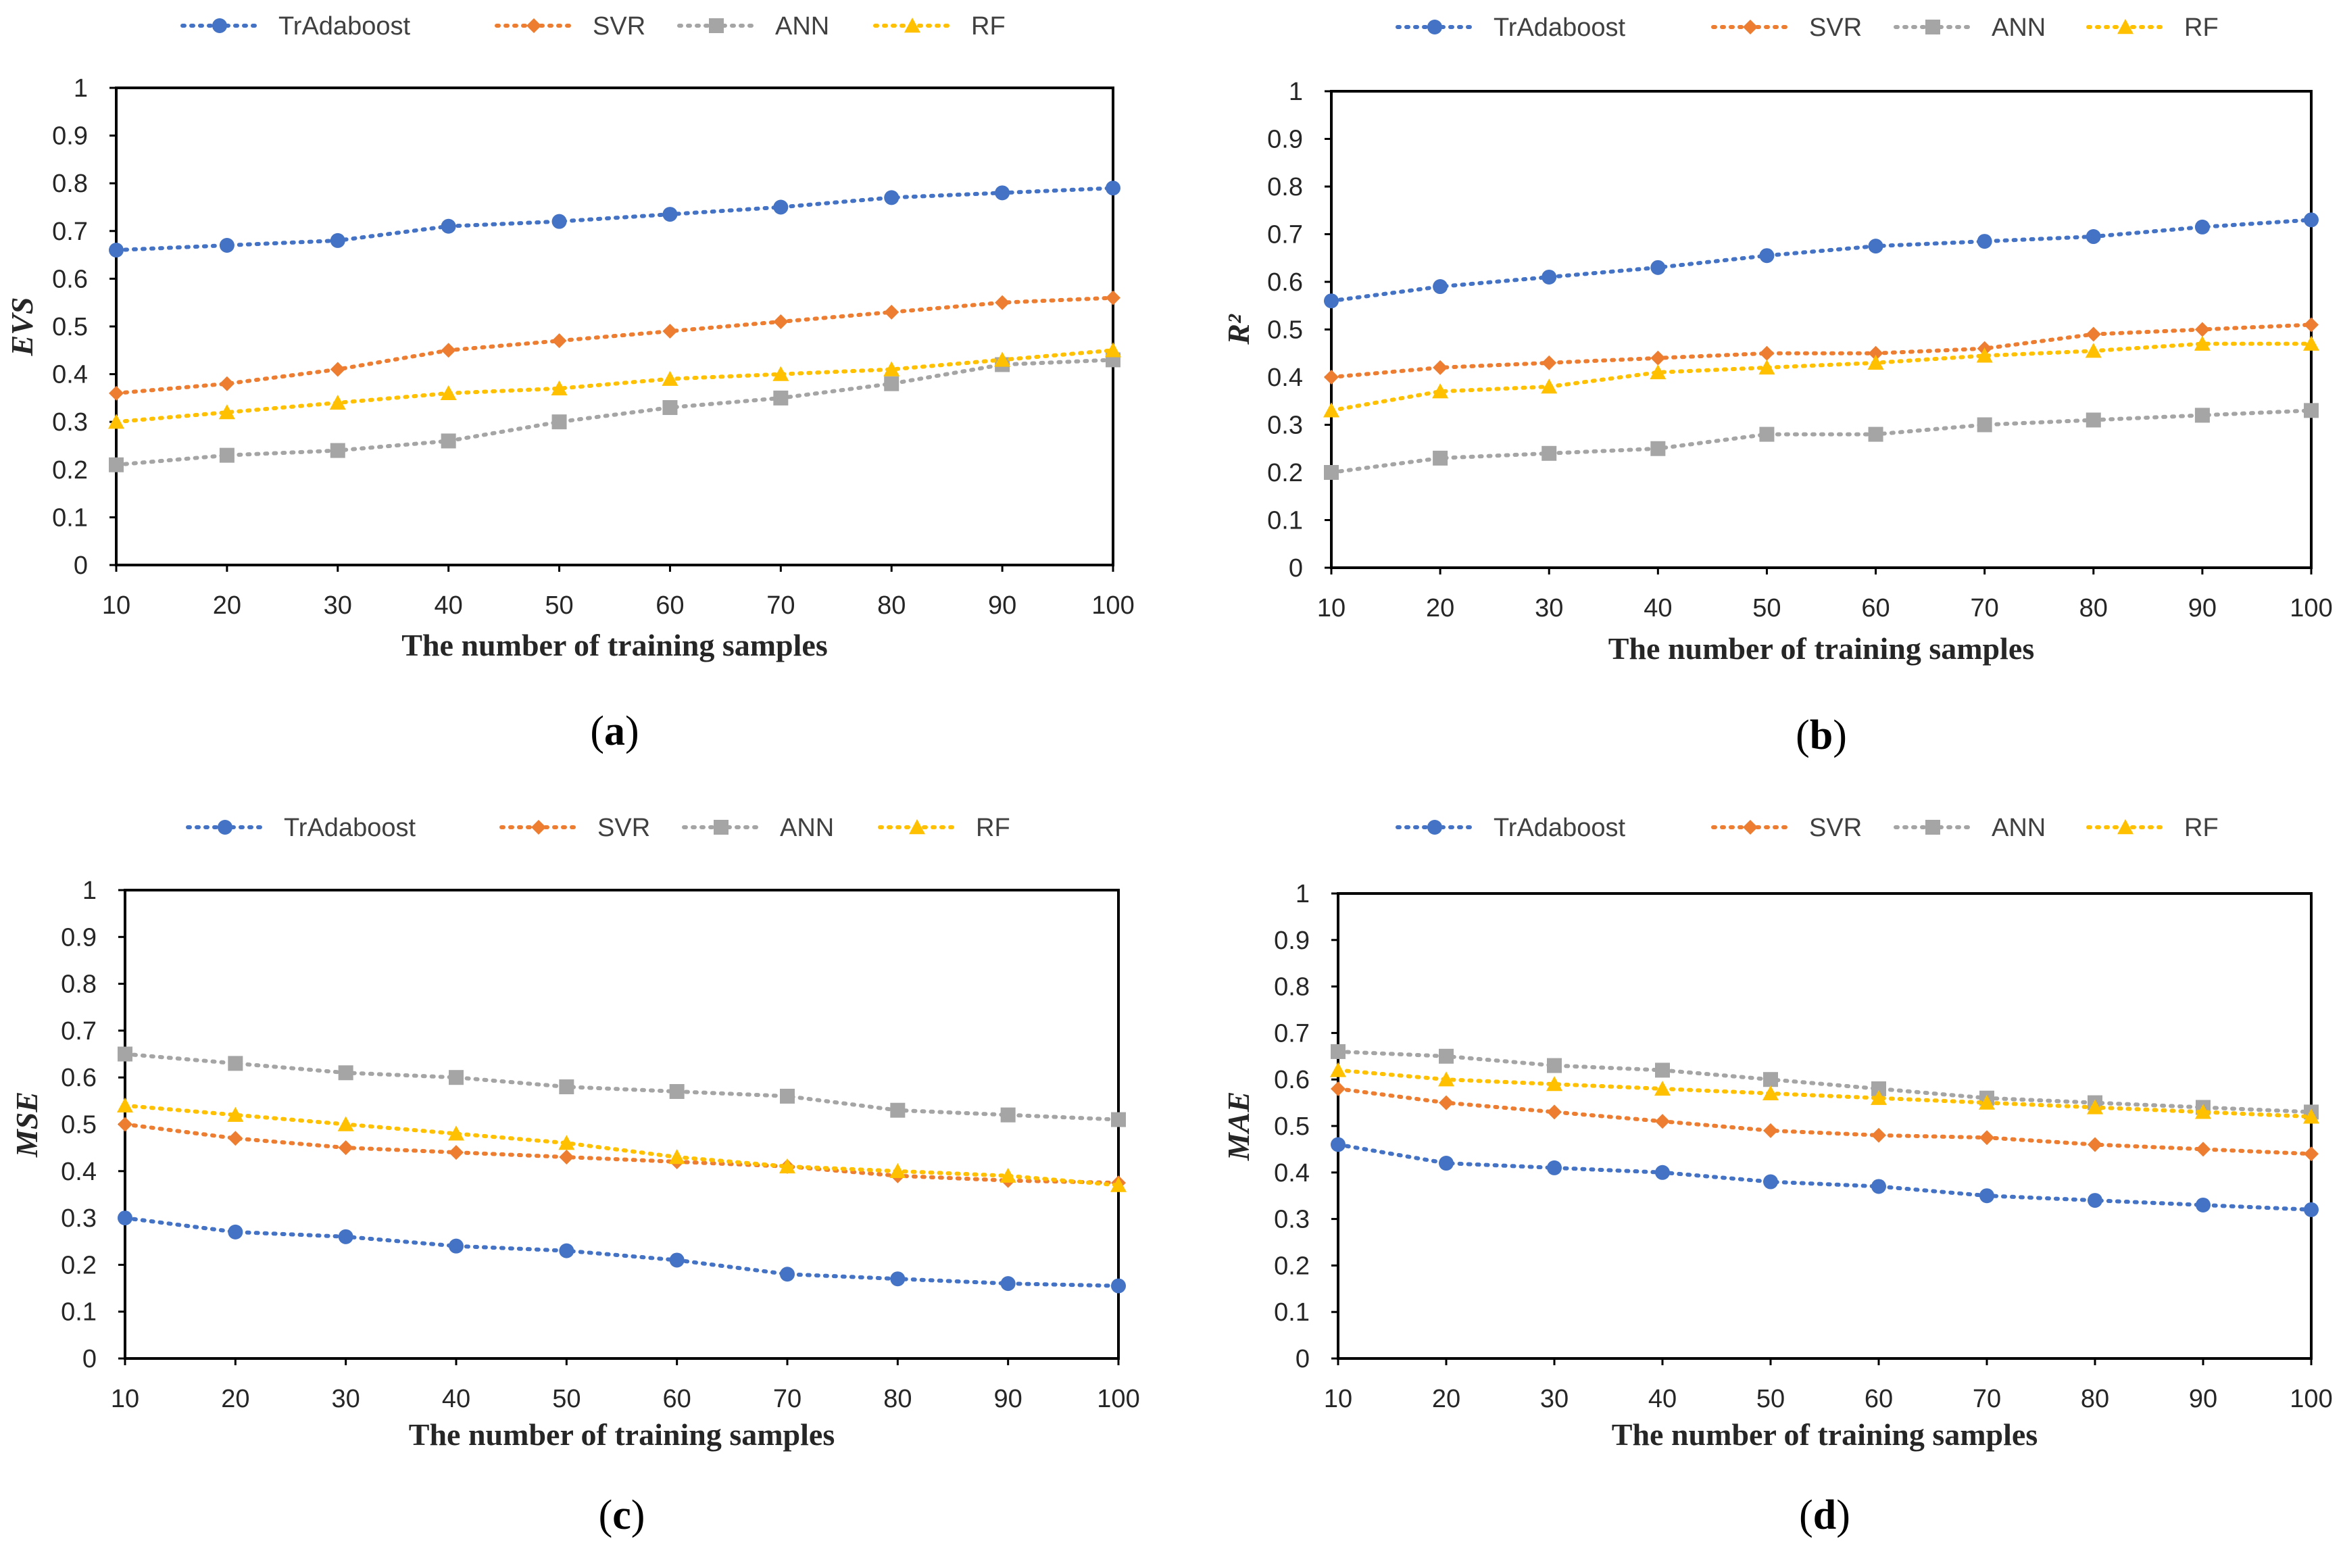 This screenshot has height=1568, width=2343. Describe the element at coordinates (614, 385) in the screenshot. I see `series-rf` at that location.